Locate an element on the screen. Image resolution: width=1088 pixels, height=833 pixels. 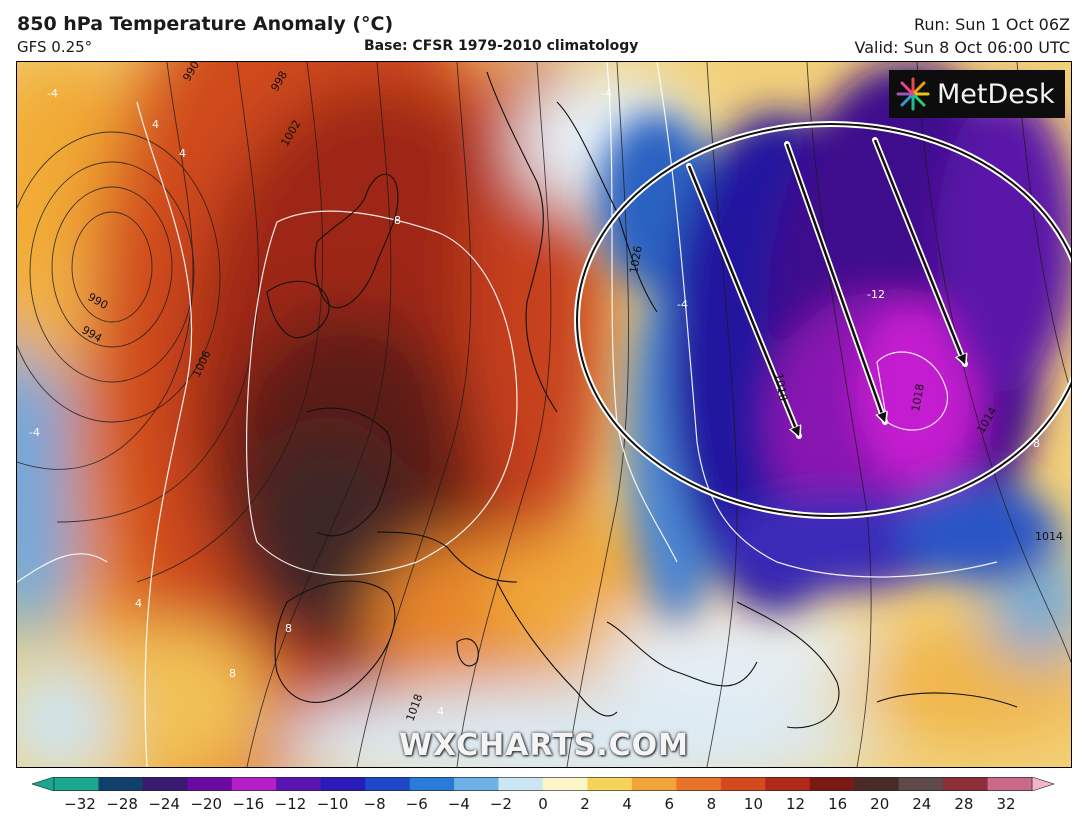
colorbar-tick-label: −20 is located at coordinates (206, 804).